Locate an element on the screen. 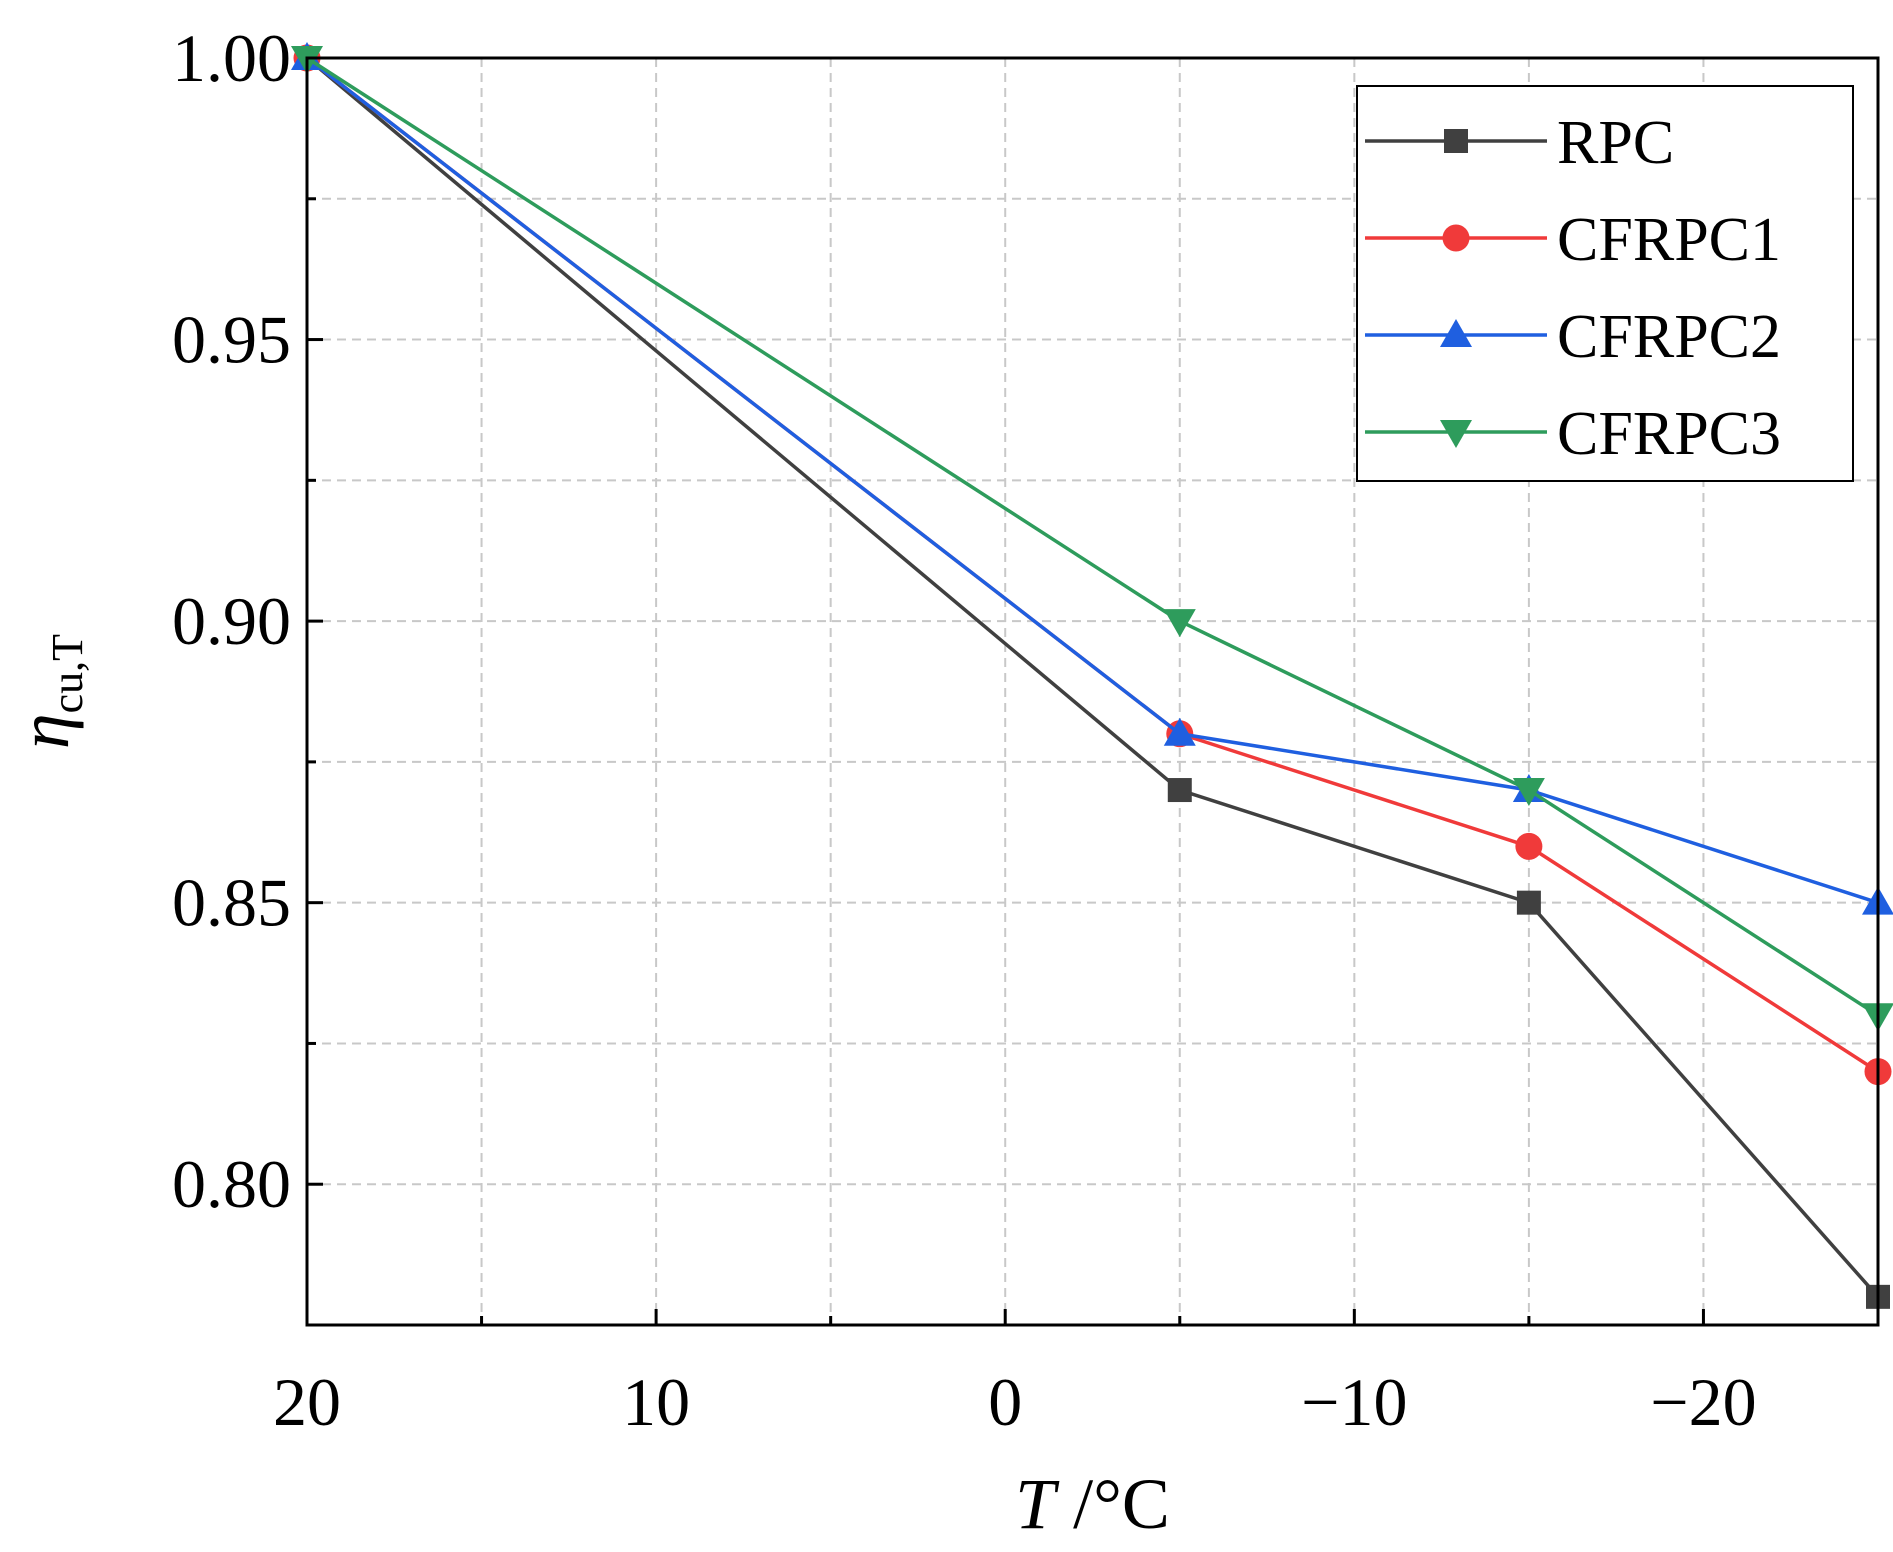 This screenshot has height=1552, width=1893. y-tick-label: 0.85 is located at coordinates (231, 903).